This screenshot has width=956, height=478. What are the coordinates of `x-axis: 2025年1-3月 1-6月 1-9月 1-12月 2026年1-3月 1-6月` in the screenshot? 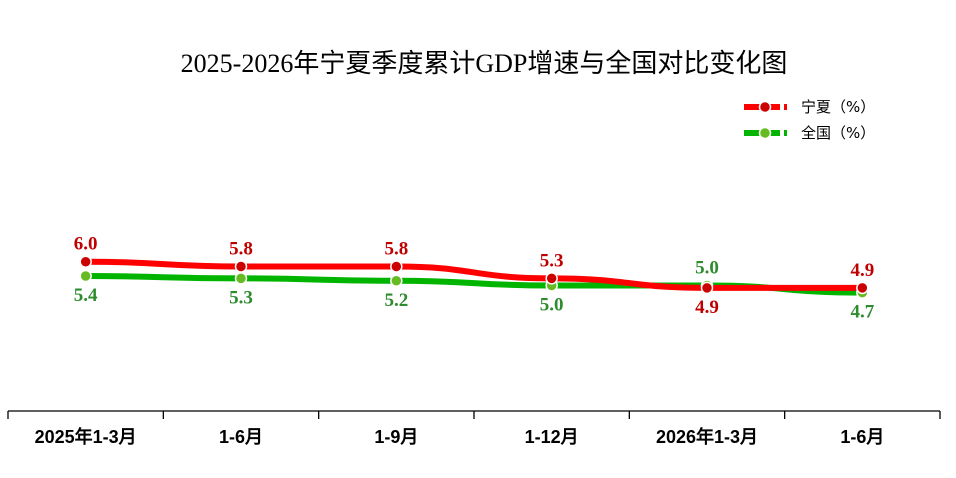 It's located at (474, 428).